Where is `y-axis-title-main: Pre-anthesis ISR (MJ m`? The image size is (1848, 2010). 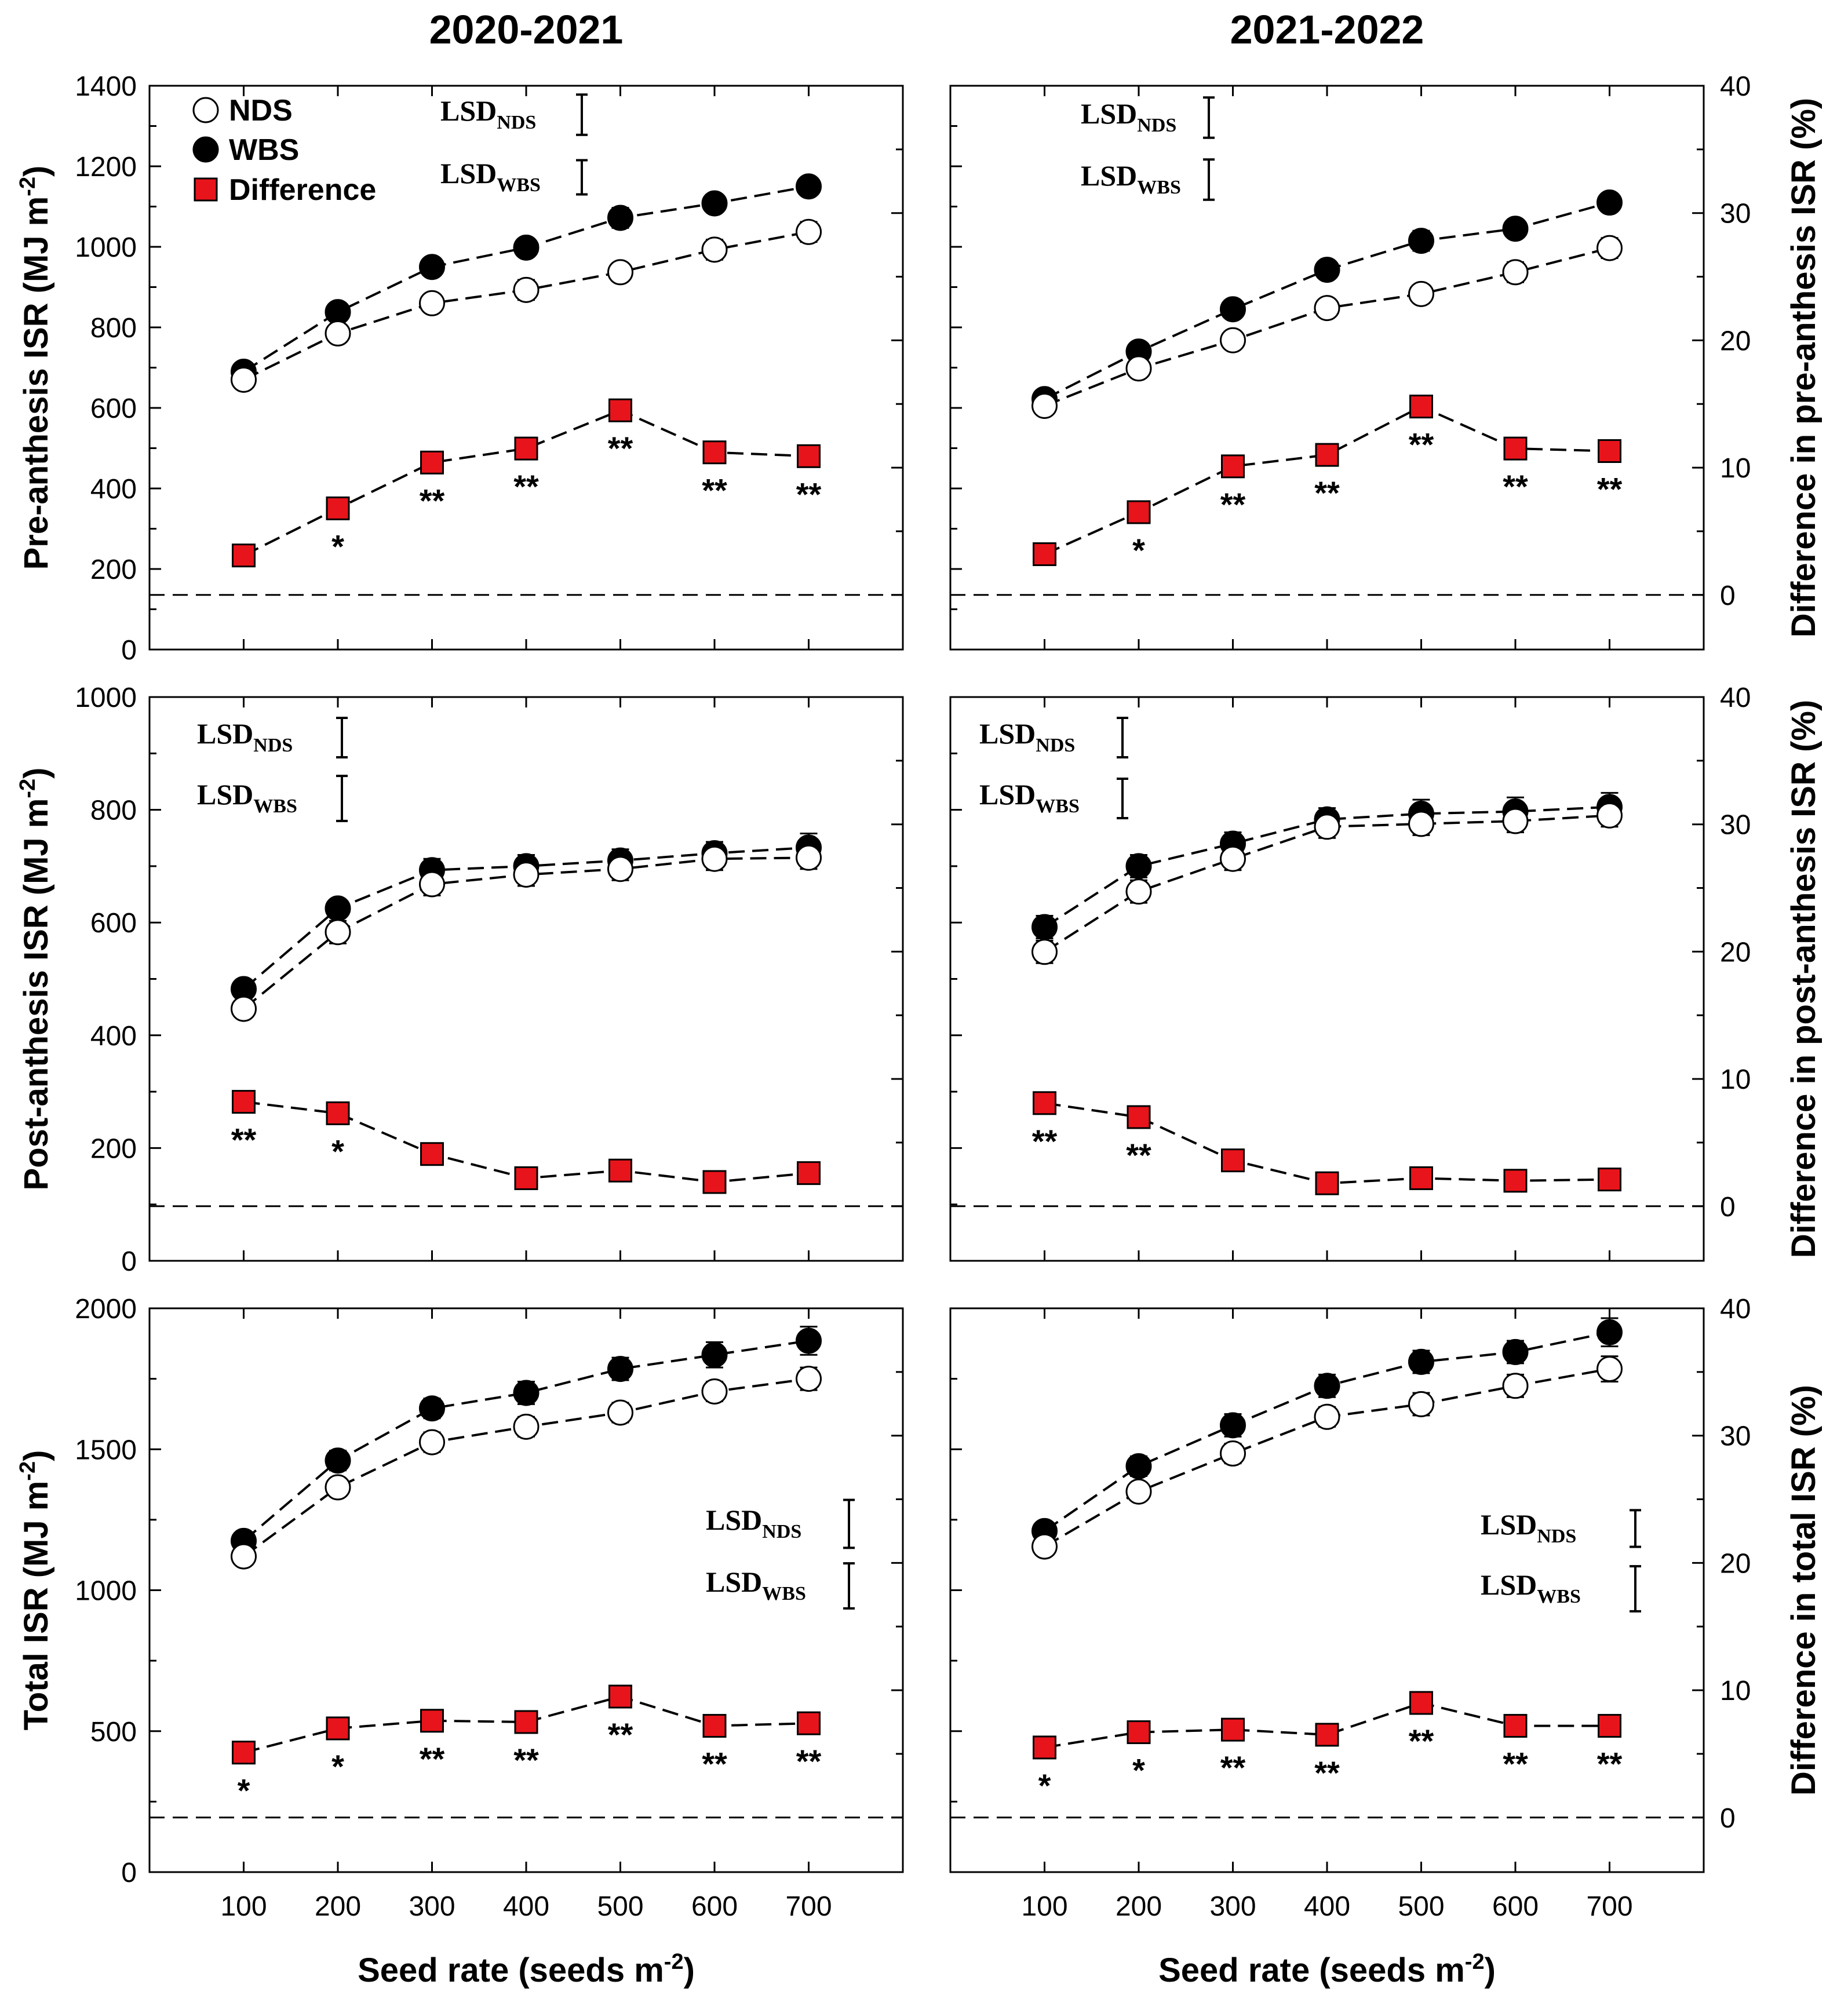
y-axis-title-main: Pre-anthesis ISR (MJ m is located at coordinates (36, 383).